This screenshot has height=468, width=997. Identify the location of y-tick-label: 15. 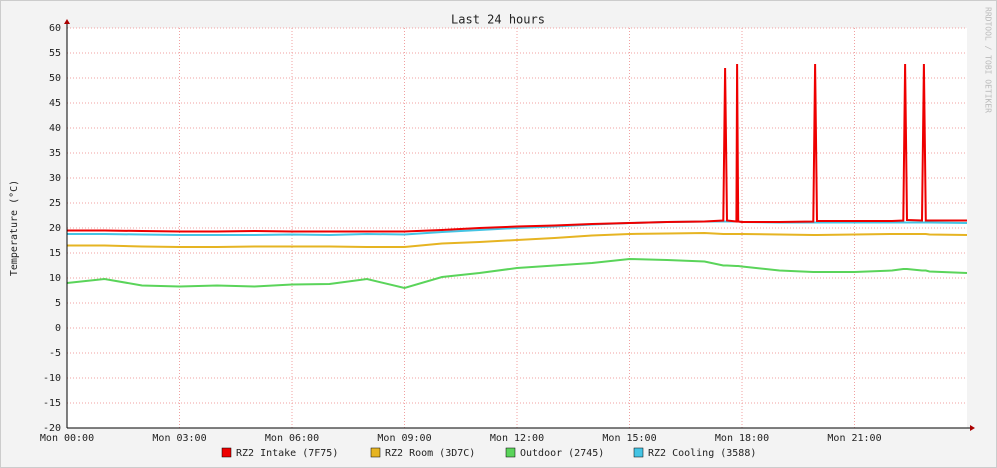
(55, 253).